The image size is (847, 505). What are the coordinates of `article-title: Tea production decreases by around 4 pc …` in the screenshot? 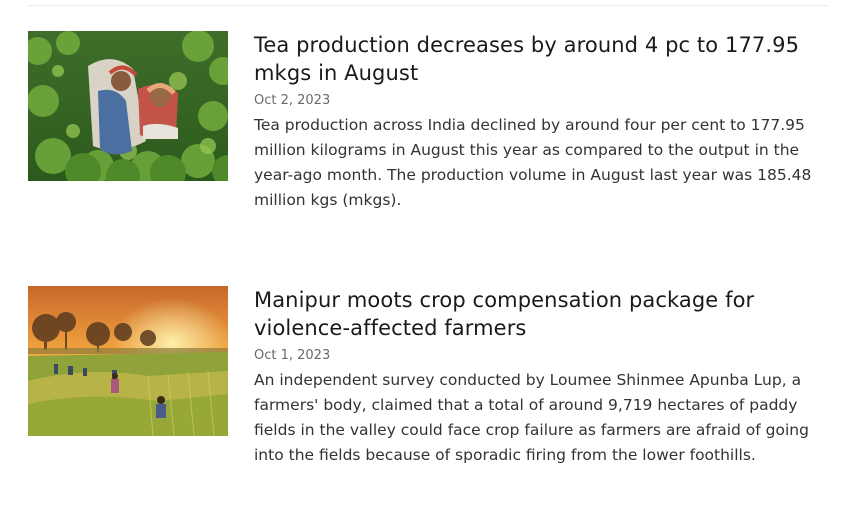 It's located at (527, 59).